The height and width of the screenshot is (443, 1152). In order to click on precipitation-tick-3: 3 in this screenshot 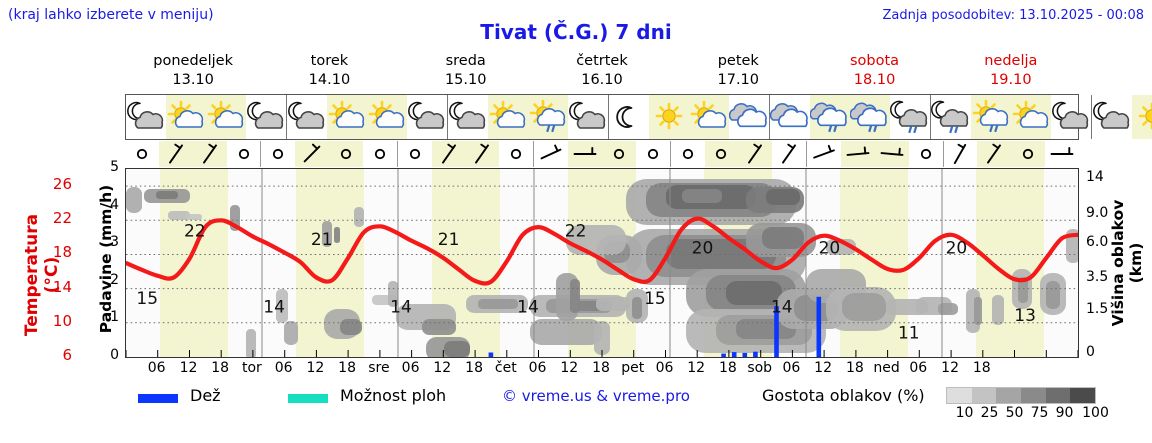, I will do `click(114, 242)`.